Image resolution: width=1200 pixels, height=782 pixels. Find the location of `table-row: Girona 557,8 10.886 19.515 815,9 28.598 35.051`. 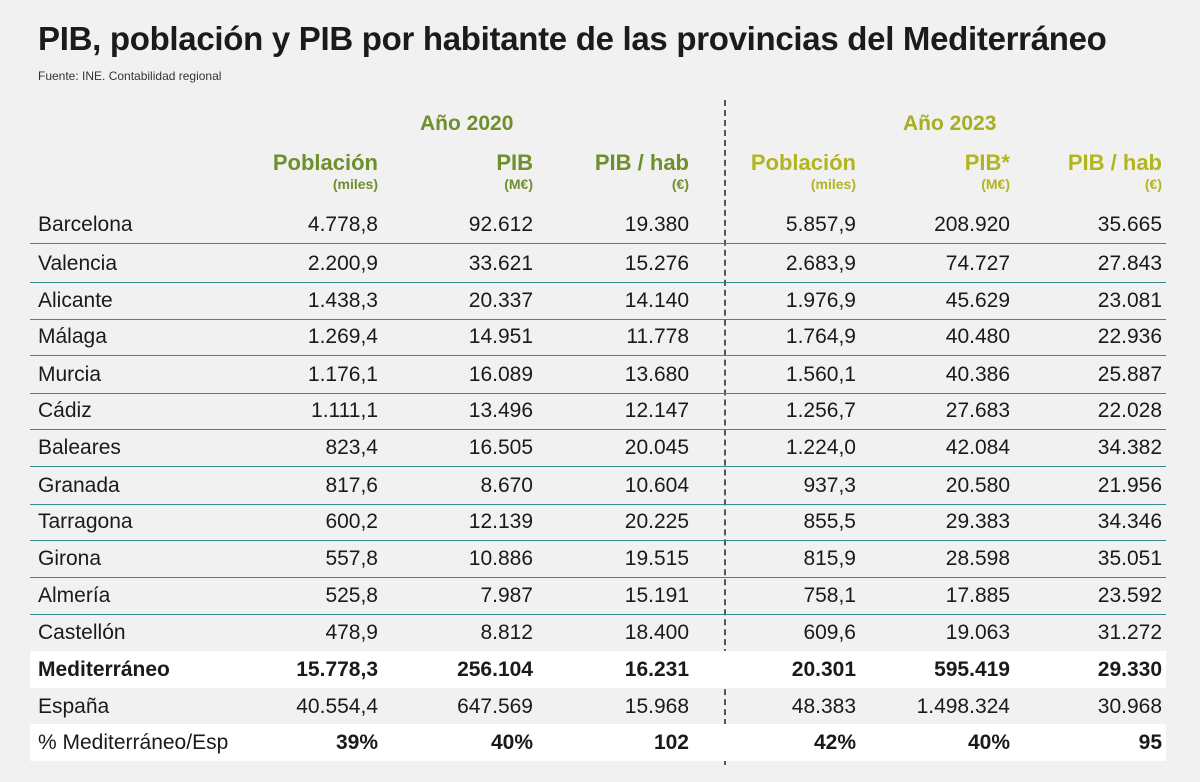

table-row: Girona 557,8 10.886 19.515 815,9 28.598 35.051 is located at coordinates (598, 559).